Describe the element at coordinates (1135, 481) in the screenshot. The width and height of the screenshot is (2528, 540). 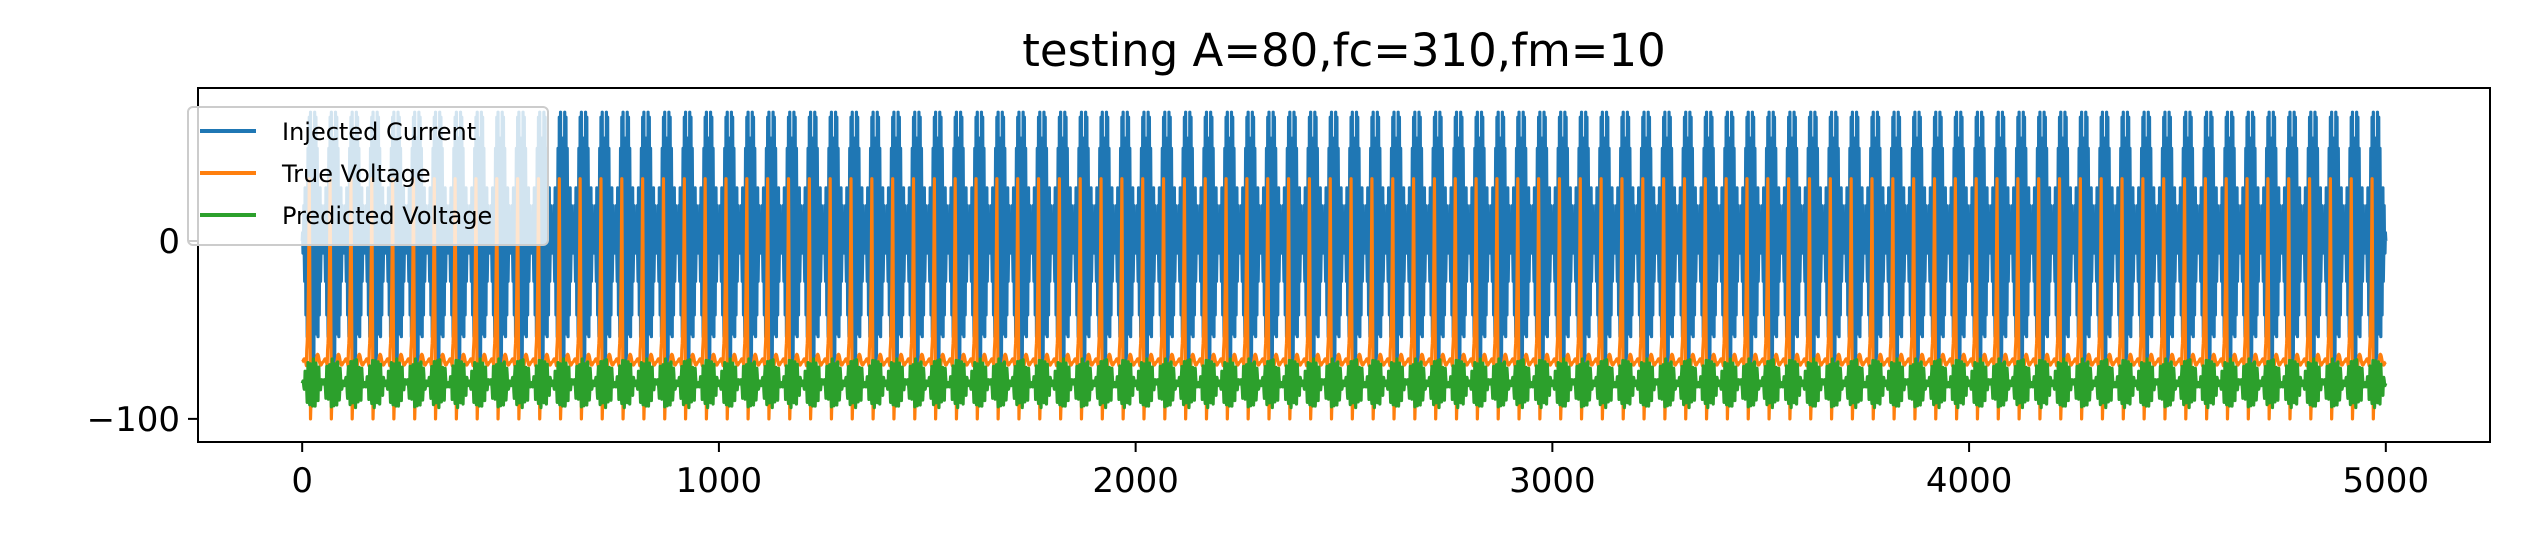
I see `x-tick-label: 2000` at that location.